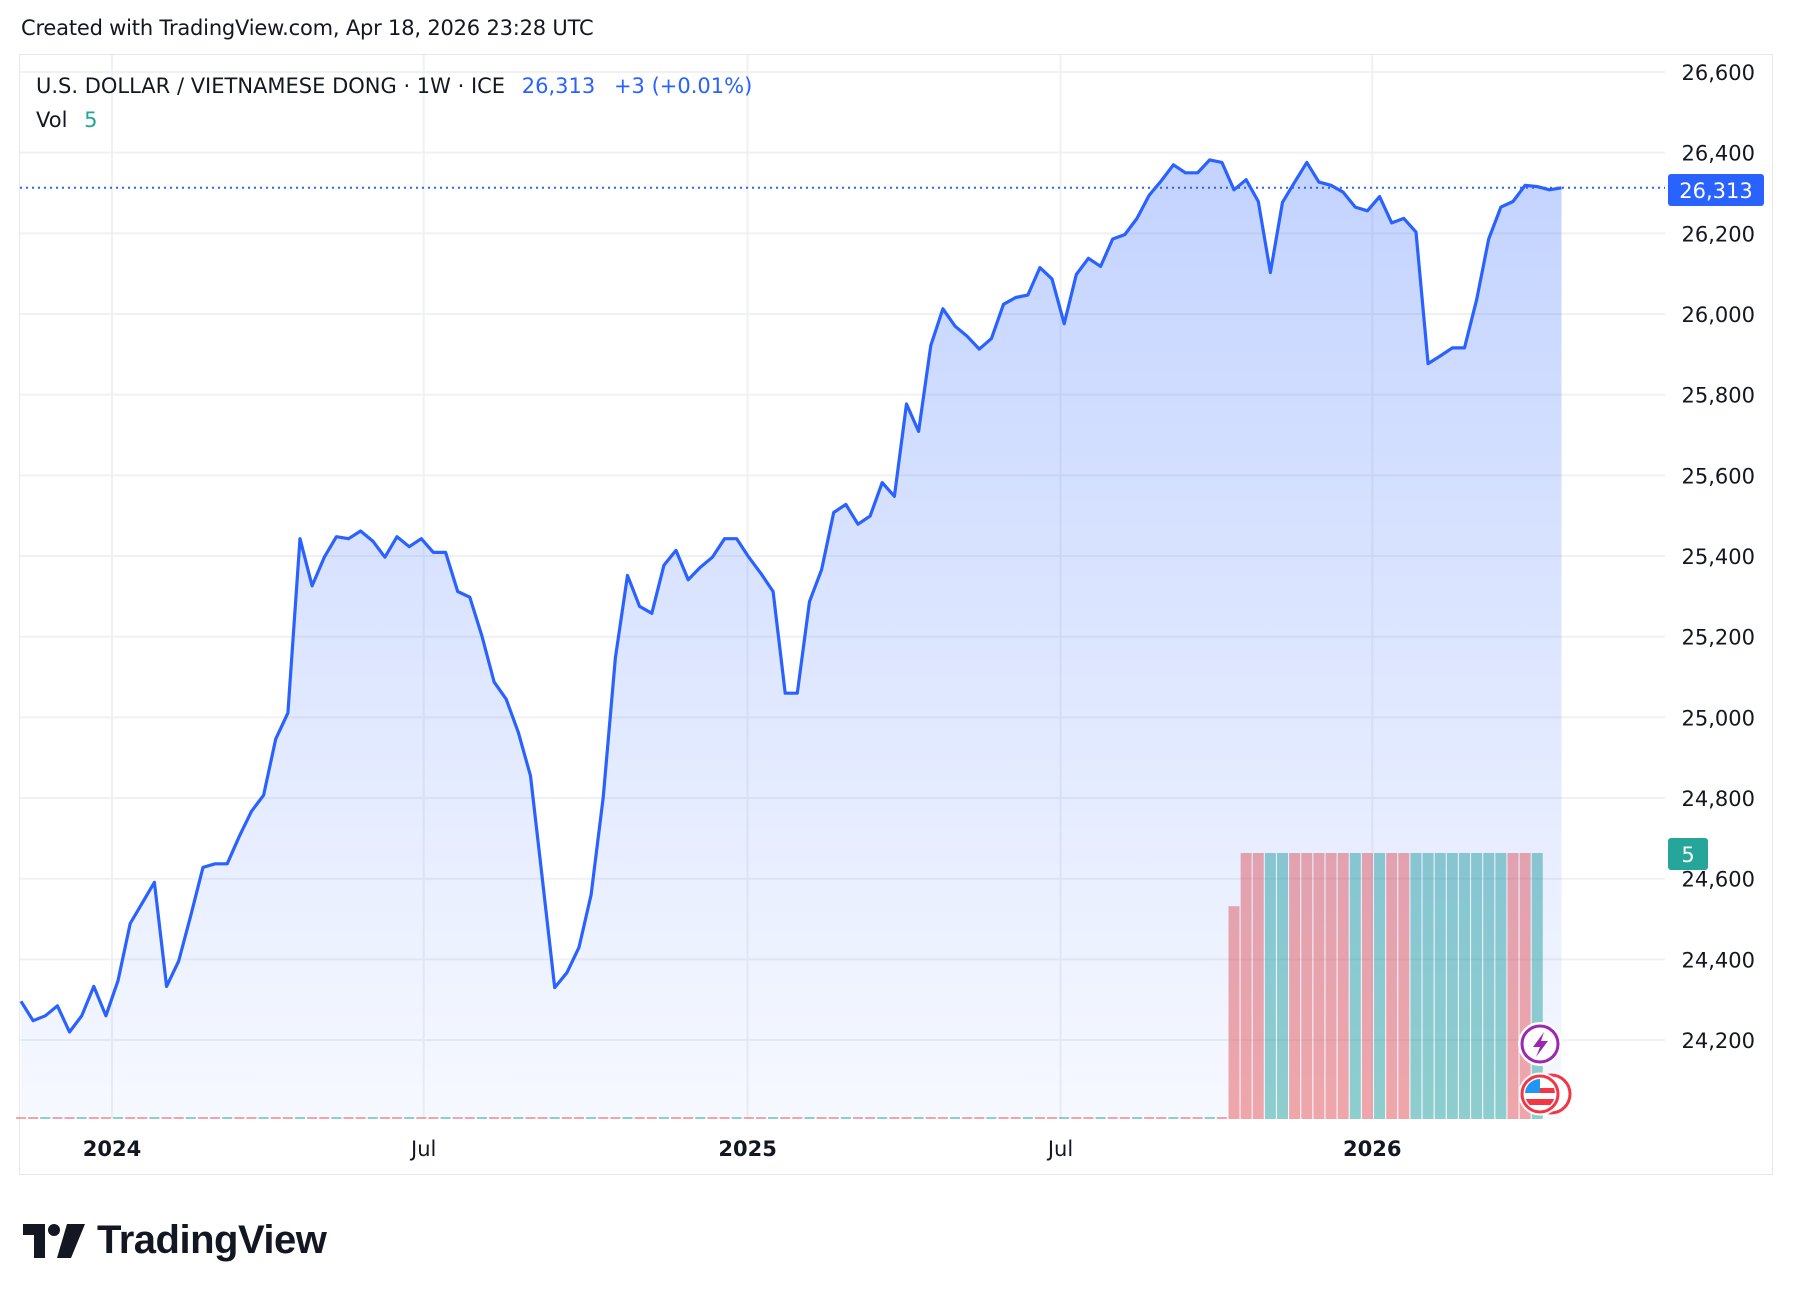  What do you see at coordinates (271, 86) in the screenshot?
I see `symbol-title: U.S. DOLLAR / VIETNAMESE DONG · 1W · ICE` at bounding box center [271, 86].